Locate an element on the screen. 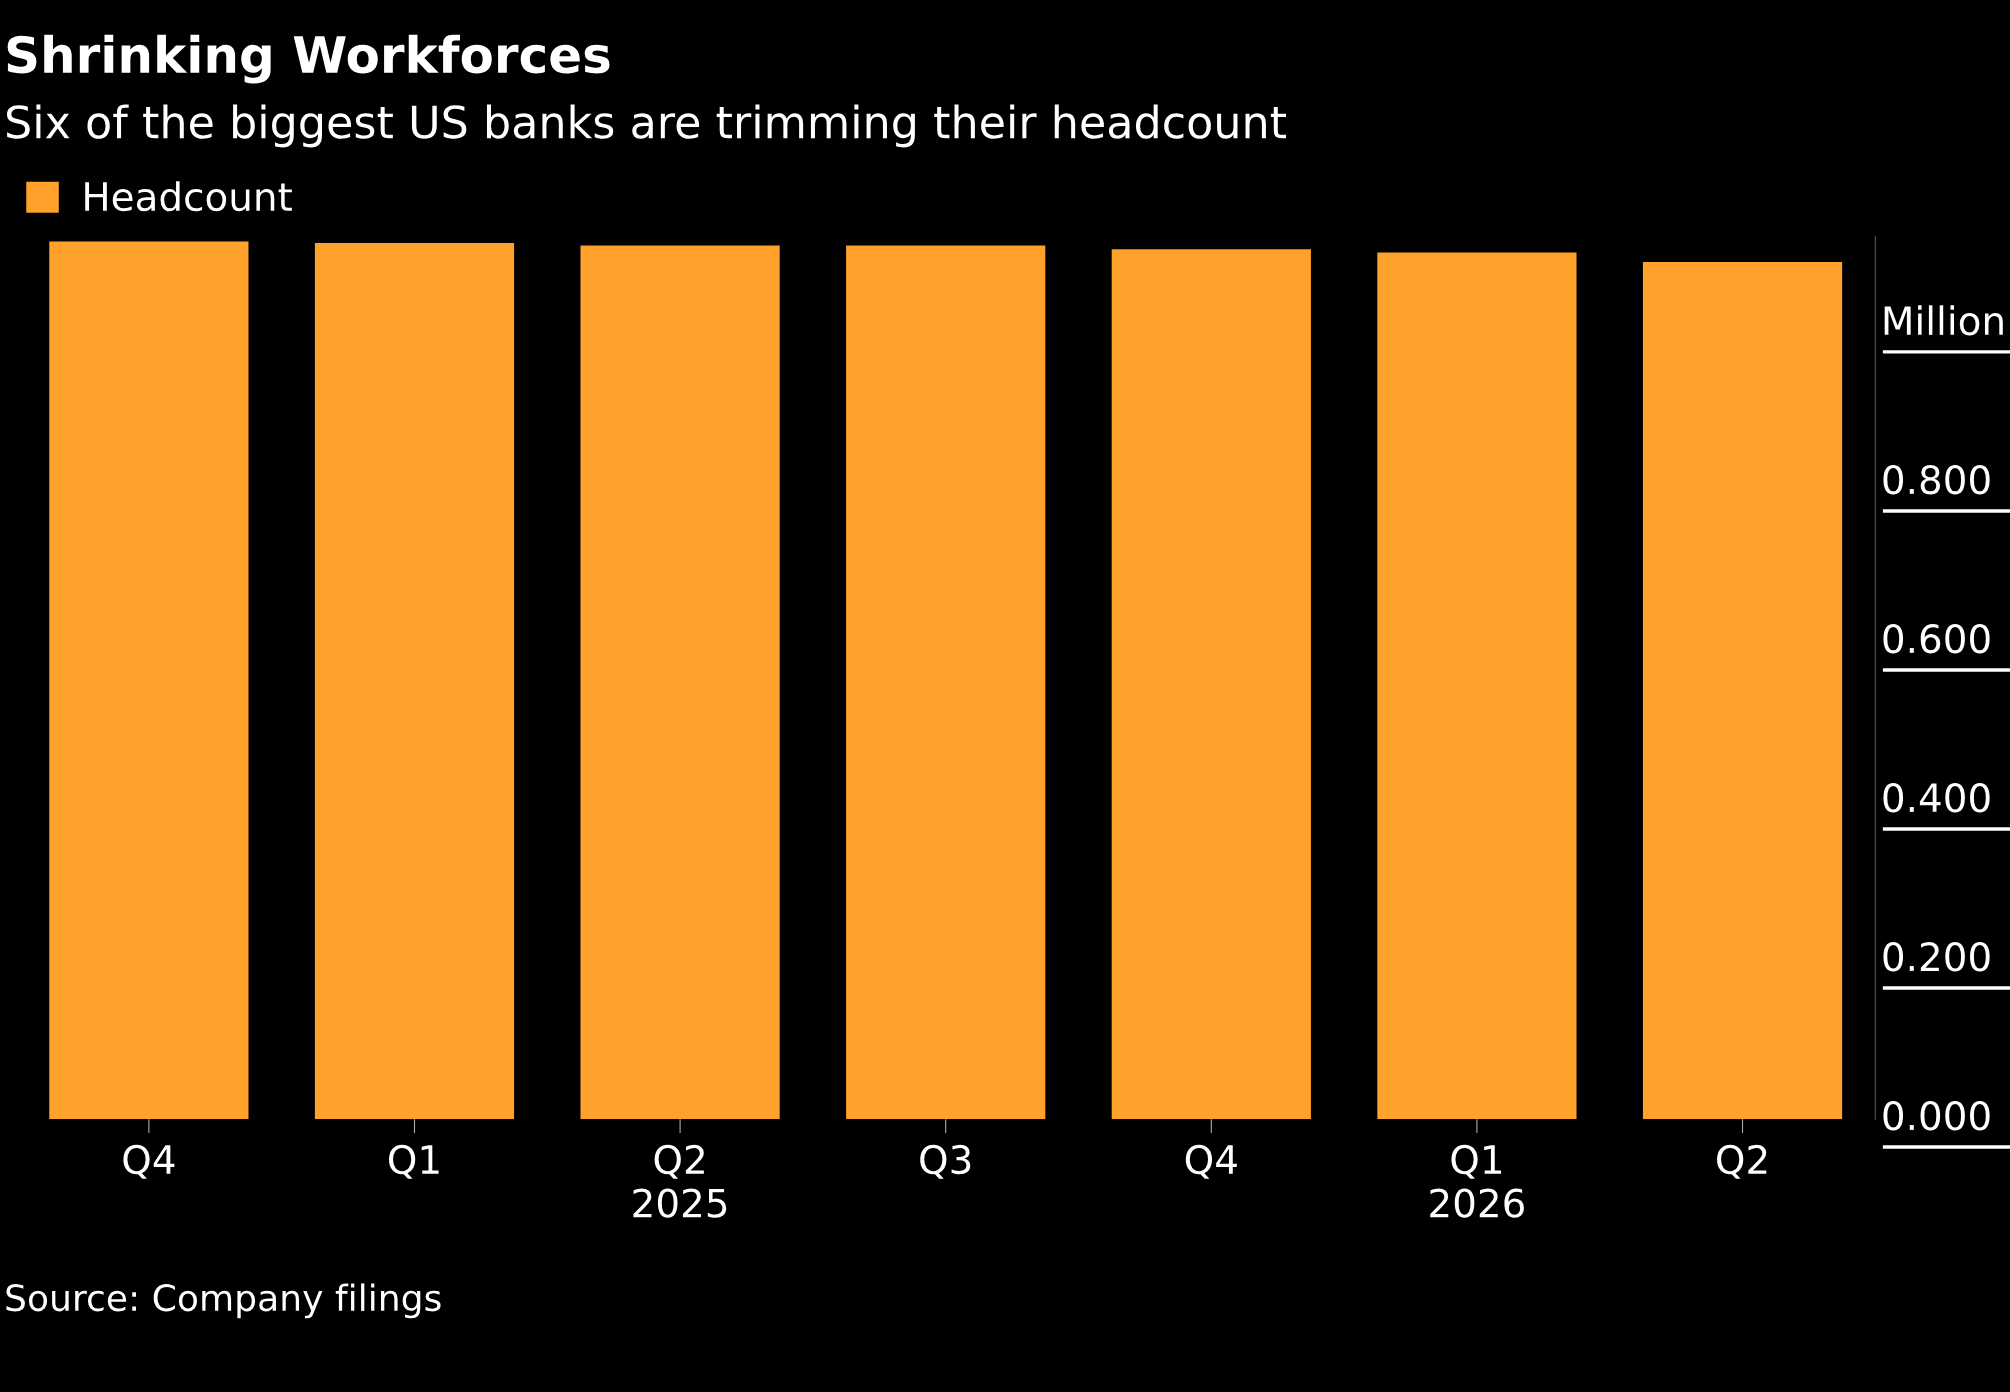 This screenshot has width=2010, height=1392. chart-title: Shrinking Workforces is located at coordinates (308, 59).